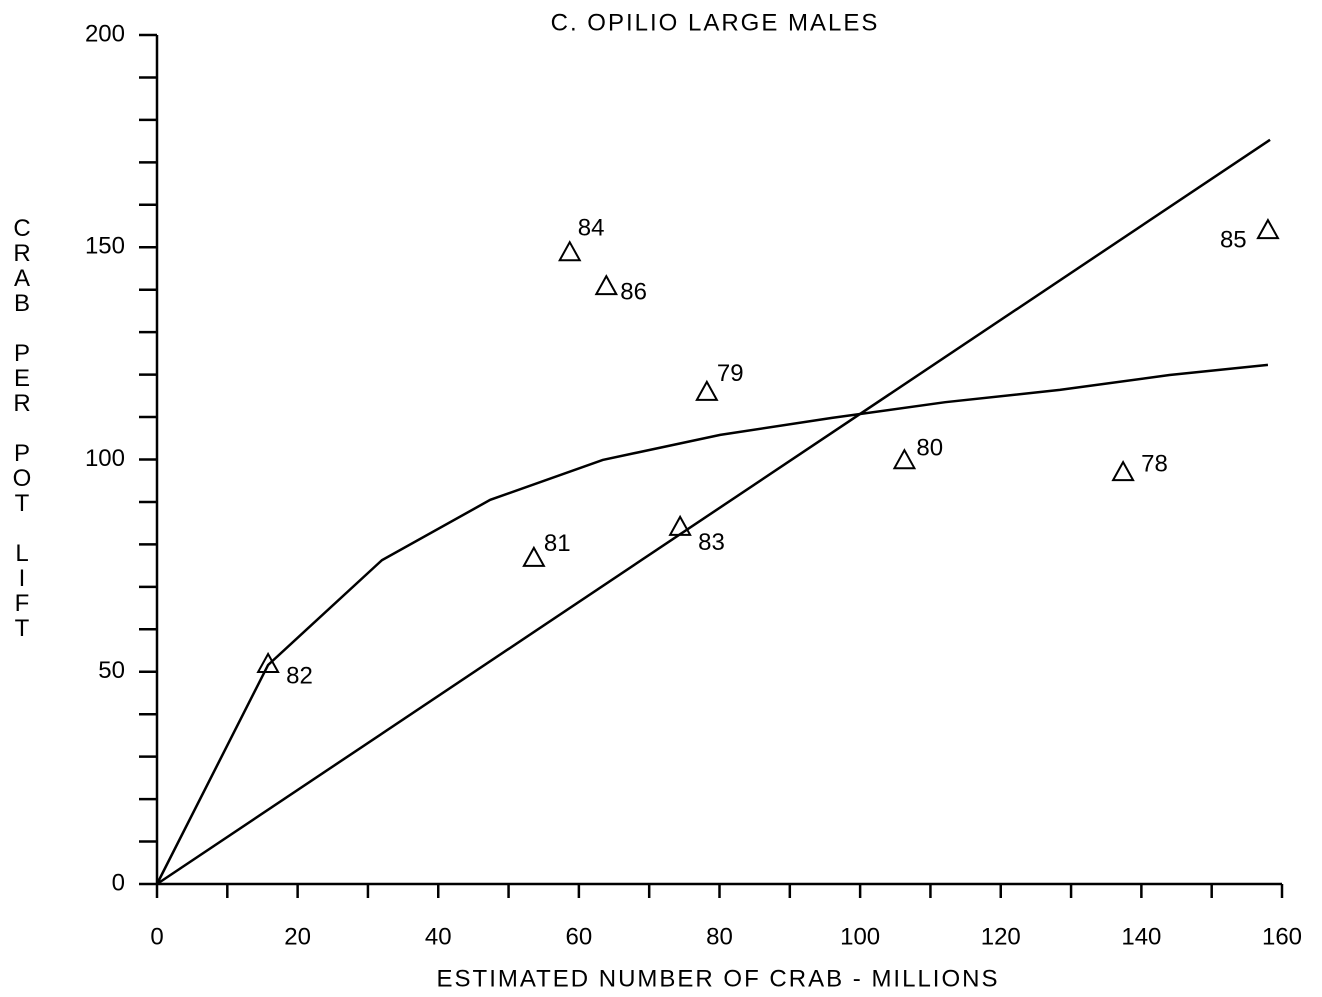  I want to click on x-tick-label: 80, so click(719, 936).